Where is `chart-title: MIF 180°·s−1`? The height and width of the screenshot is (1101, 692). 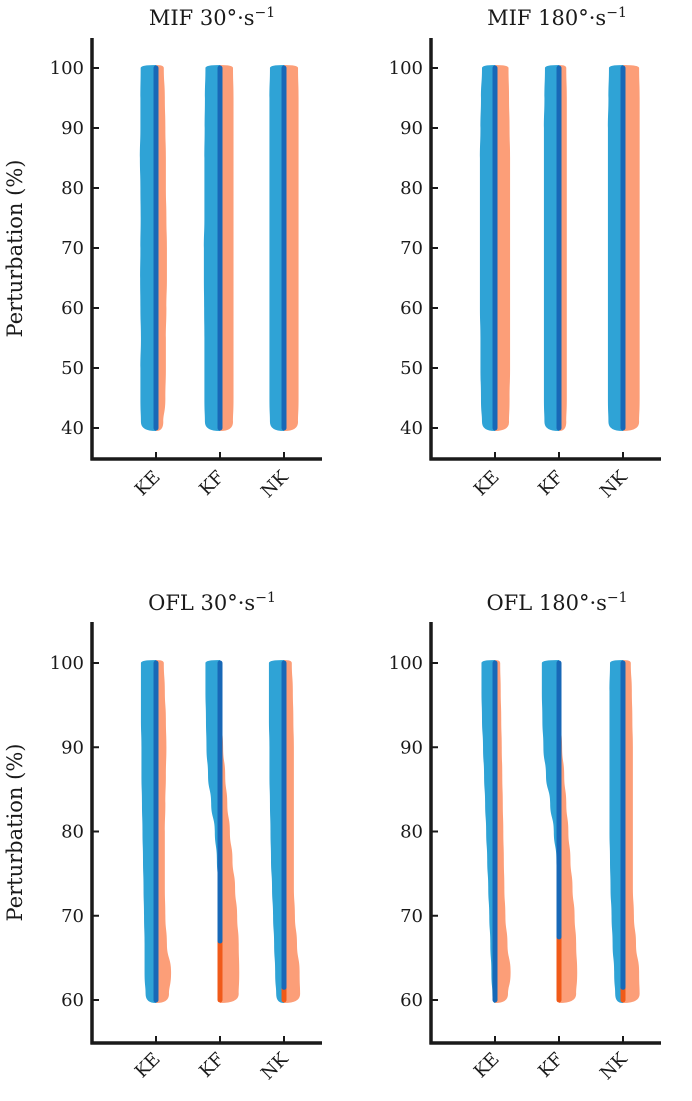
chart-title: MIF 180°·s−1 is located at coordinates (557, 17).